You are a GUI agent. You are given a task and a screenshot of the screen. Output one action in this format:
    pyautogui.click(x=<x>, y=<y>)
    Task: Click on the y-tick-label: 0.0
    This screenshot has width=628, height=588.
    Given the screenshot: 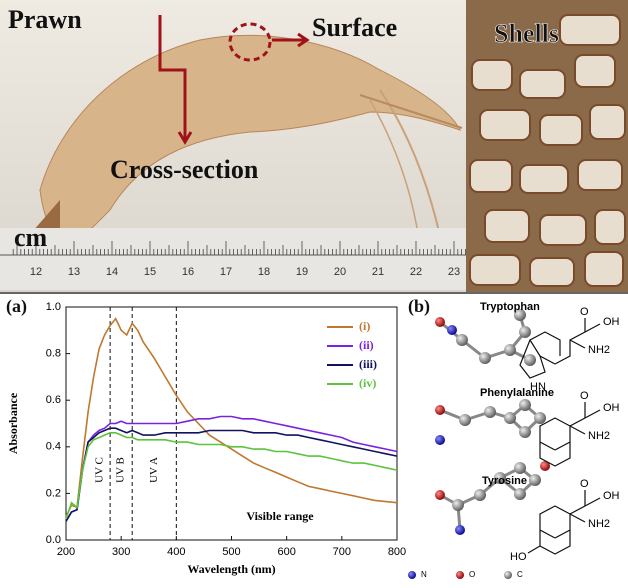 What is the action you would take?
    pyautogui.click(x=53, y=540)
    